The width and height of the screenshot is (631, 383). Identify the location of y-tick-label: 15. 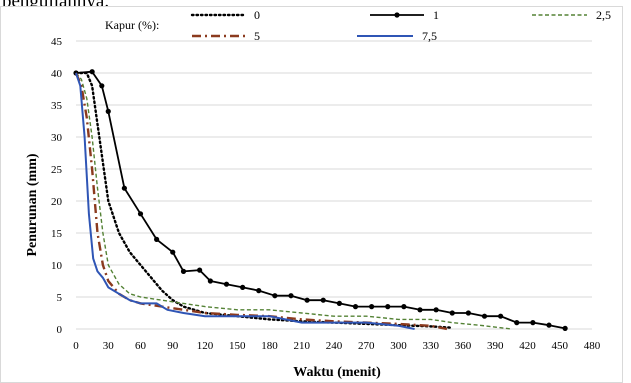
(57, 234).